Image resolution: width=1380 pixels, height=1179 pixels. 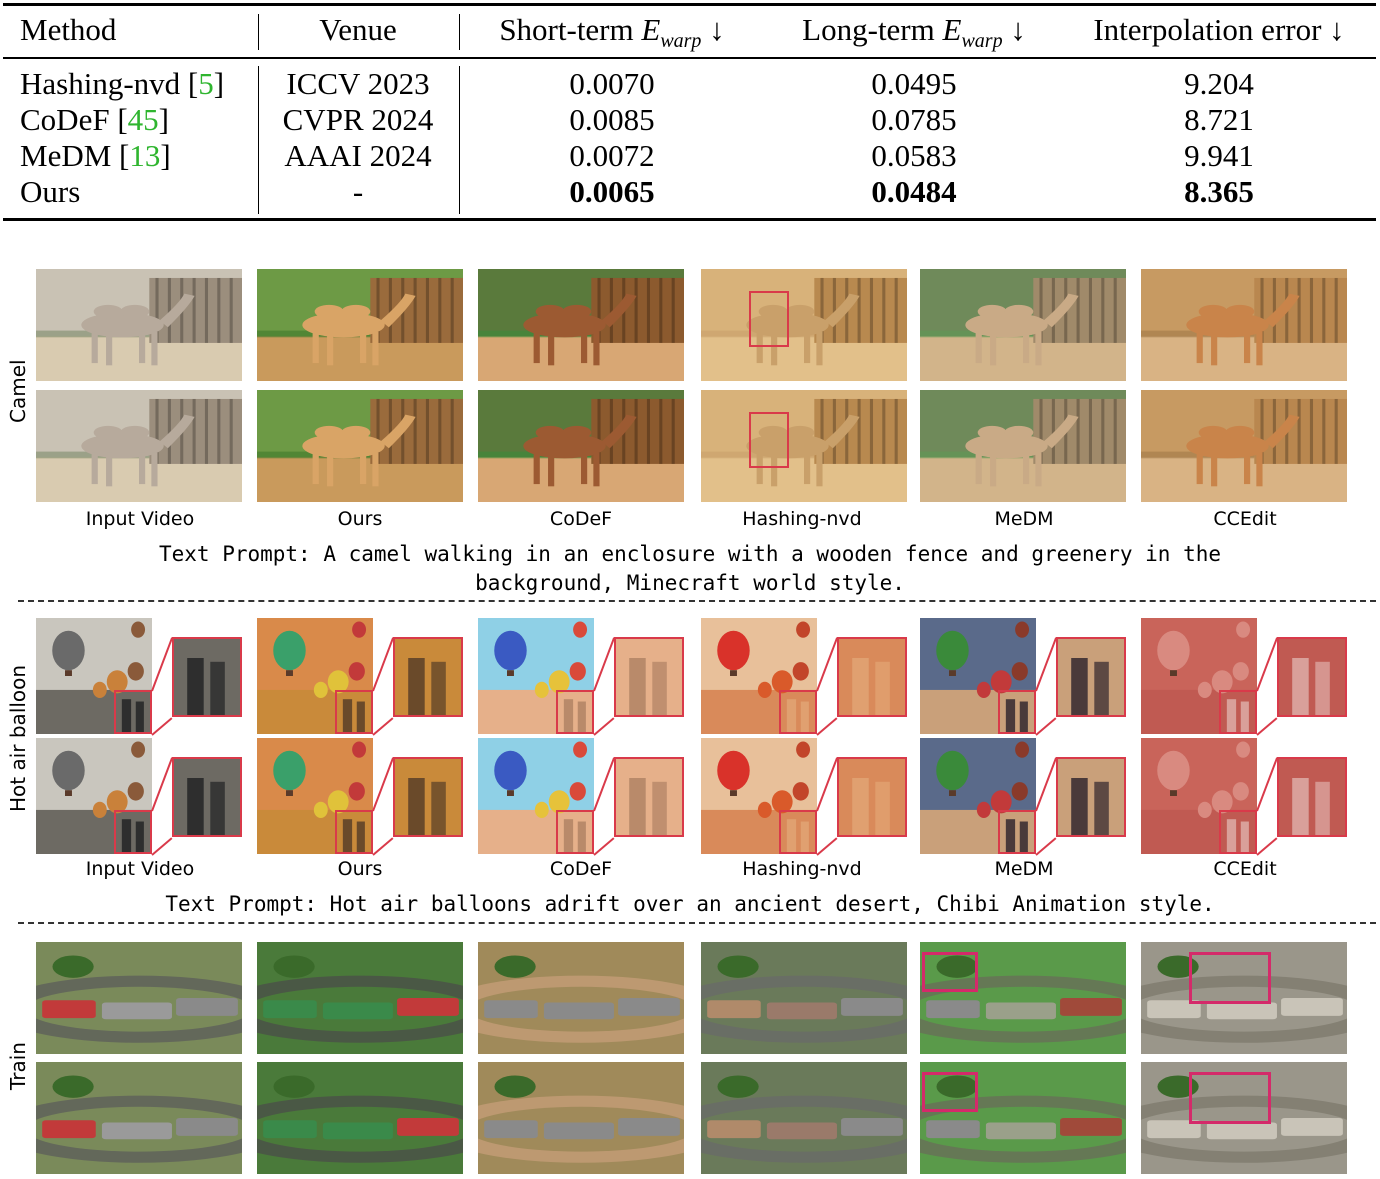 I want to click on row-short-term: 0.0070, so click(x=612, y=83).